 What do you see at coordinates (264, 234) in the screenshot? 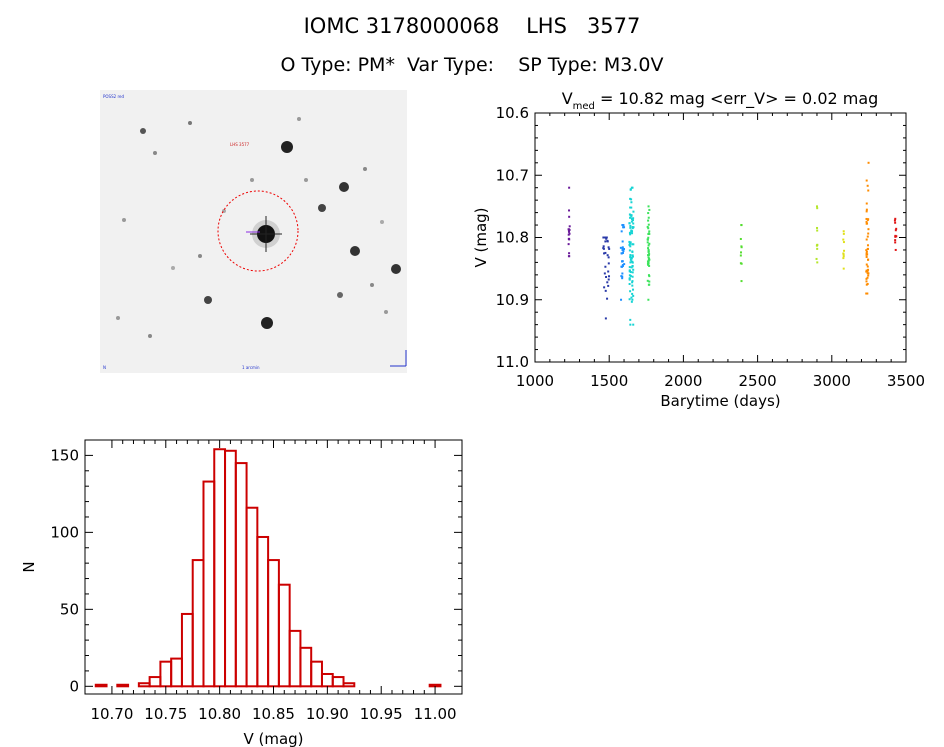
I see `target-star` at bounding box center [264, 234].